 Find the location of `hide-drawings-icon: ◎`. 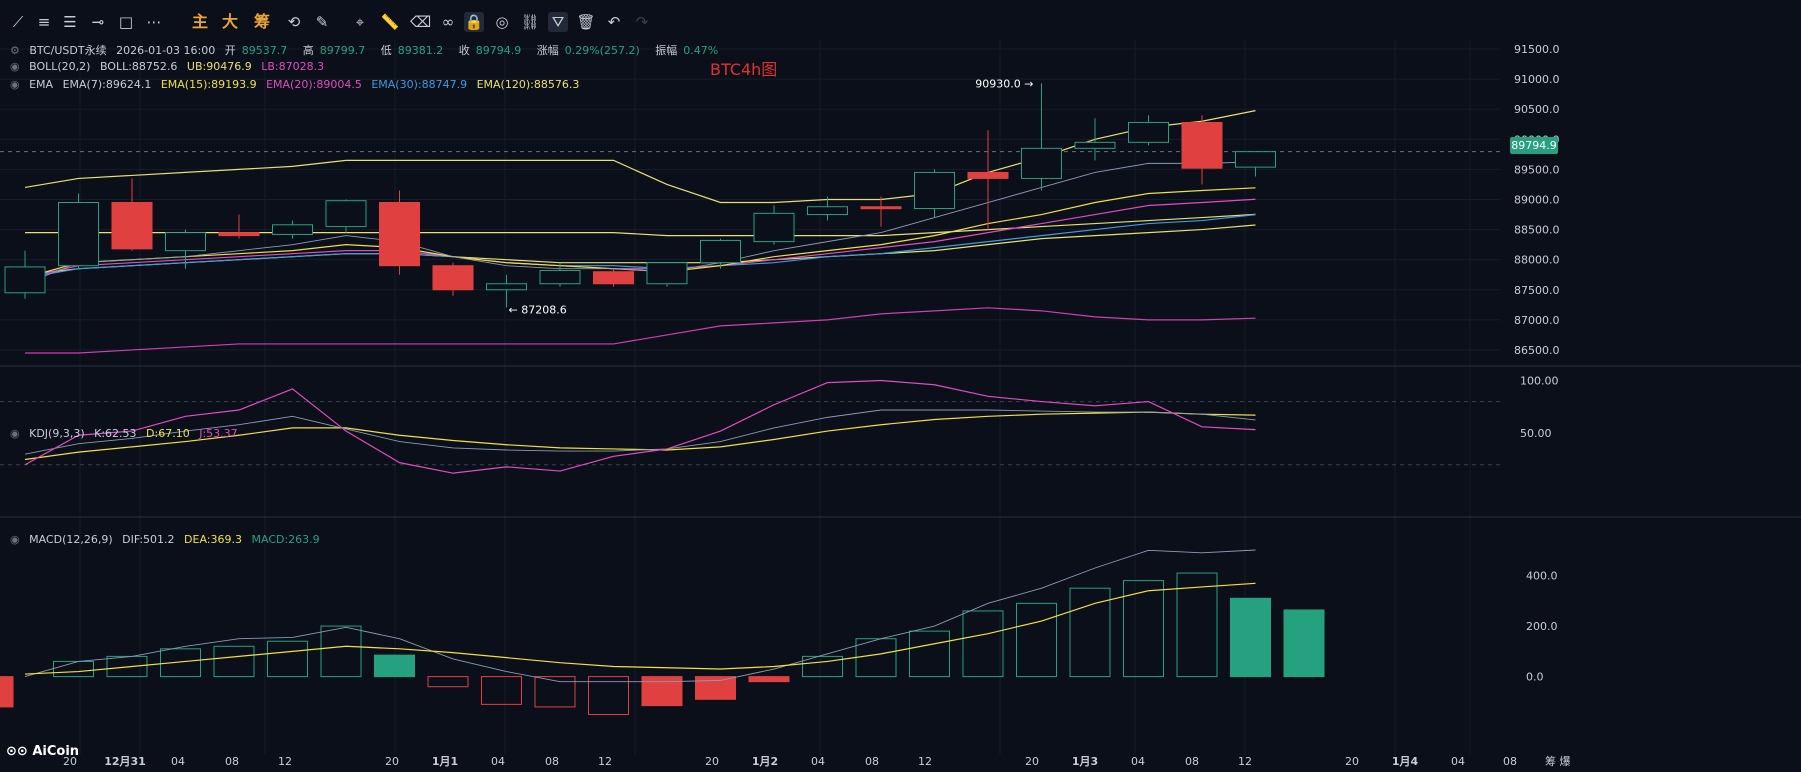

hide-drawings-icon: ◎ is located at coordinates (502, 22).